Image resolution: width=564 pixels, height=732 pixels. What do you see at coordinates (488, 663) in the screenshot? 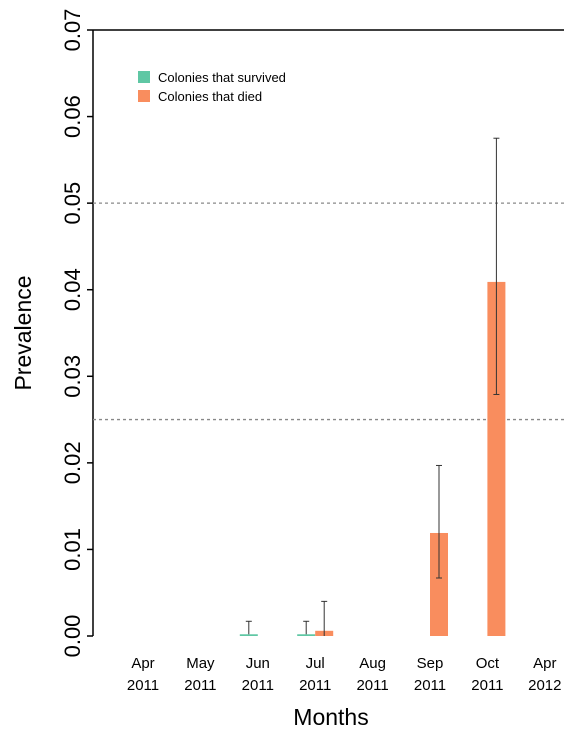
I see `x-tick-label: Oct` at bounding box center [488, 663].